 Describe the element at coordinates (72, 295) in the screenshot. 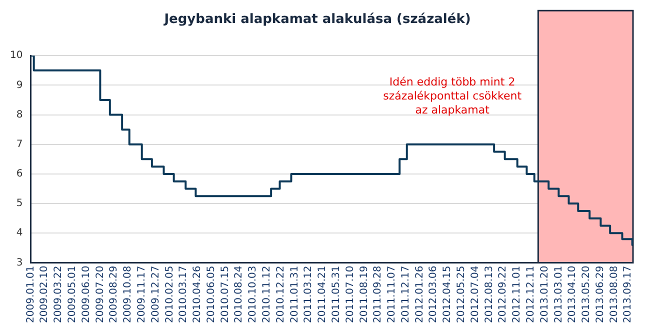

I see `x-tick-label: 2009.05.01` at that location.